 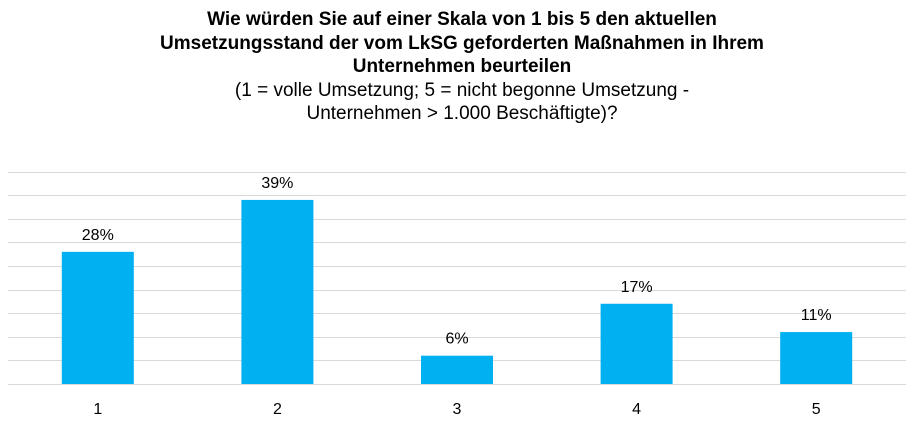 What do you see at coordinates (816, 315) in the screenshot?
I see `data-label: 11%` at bounding box center [816, 315].